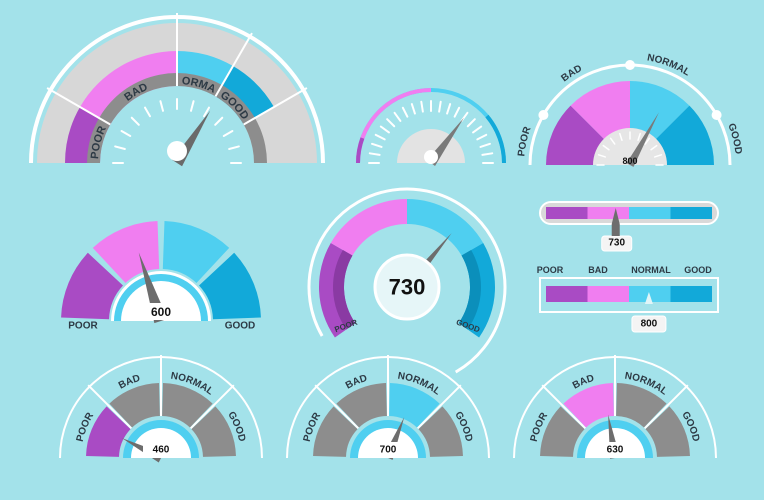 The width and height of the screenshot is (764, 500). I want to click on segment-0-shade, so click(344, 290).